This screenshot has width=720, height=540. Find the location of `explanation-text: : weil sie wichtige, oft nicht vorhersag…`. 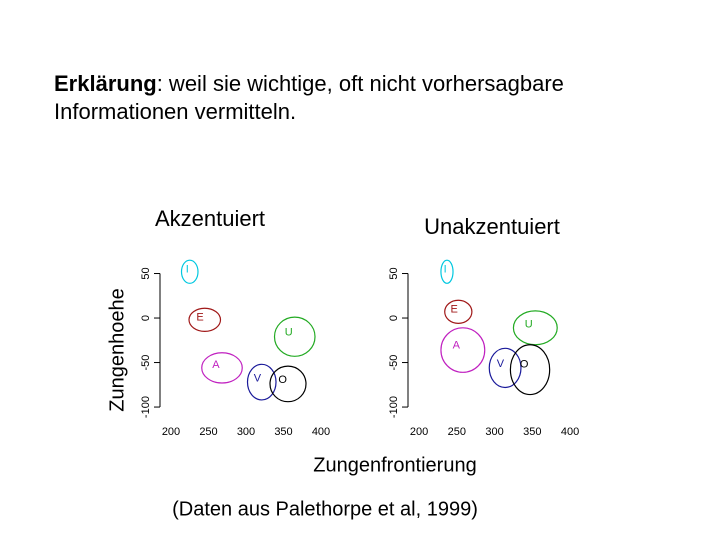

explanation-text: : weil sie wichtige, oft nicht vorhersag… is located at coordinates (309, 97).